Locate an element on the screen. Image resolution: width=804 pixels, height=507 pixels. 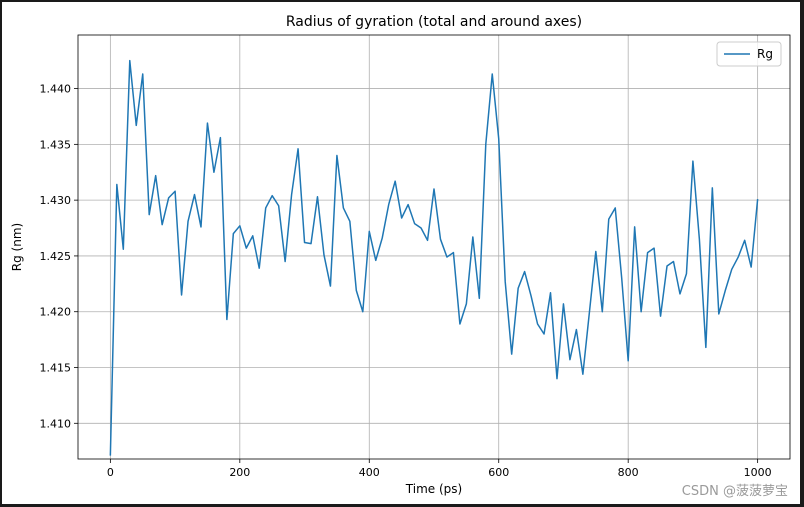
x-axis-ticks: 0 200 400 600 800 1000 is located at coordinates (439, 469).